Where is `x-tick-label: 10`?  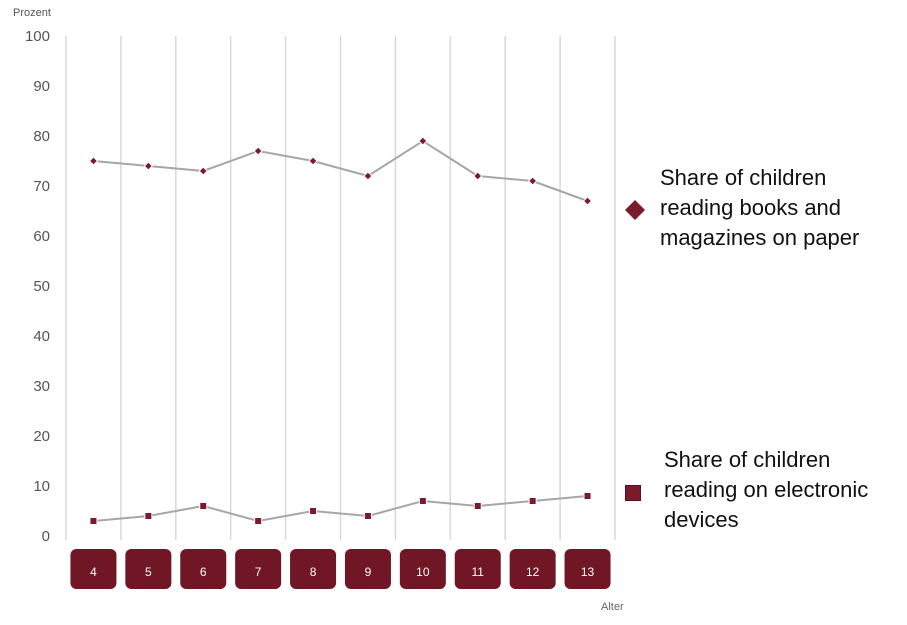 x-tick-label: 10 is located at coordinates (423, 572).